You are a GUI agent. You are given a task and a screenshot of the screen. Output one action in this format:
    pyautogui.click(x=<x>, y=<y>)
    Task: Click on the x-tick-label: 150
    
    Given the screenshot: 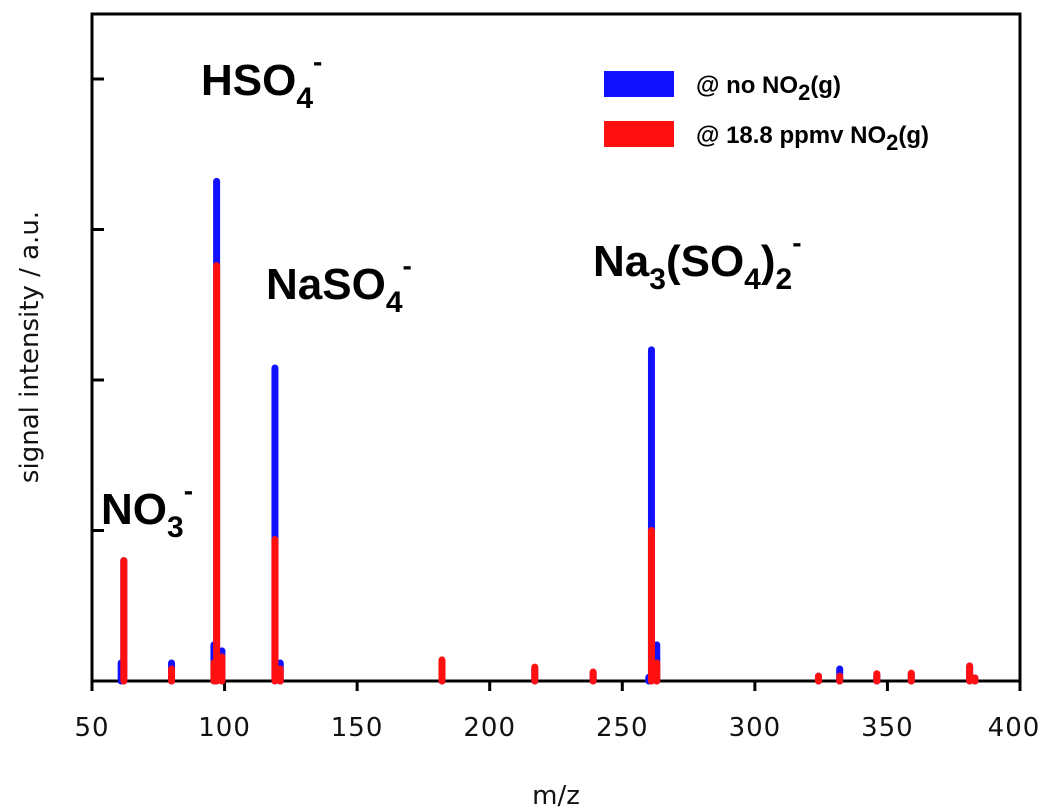 What is the action you would take?
    pyautogui.click(x=357, y=728)
    